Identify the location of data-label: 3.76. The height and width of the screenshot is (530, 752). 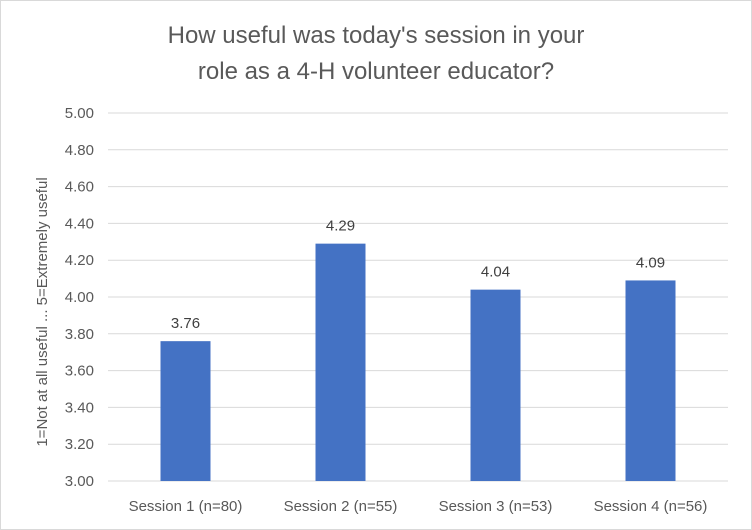
(185, 323).